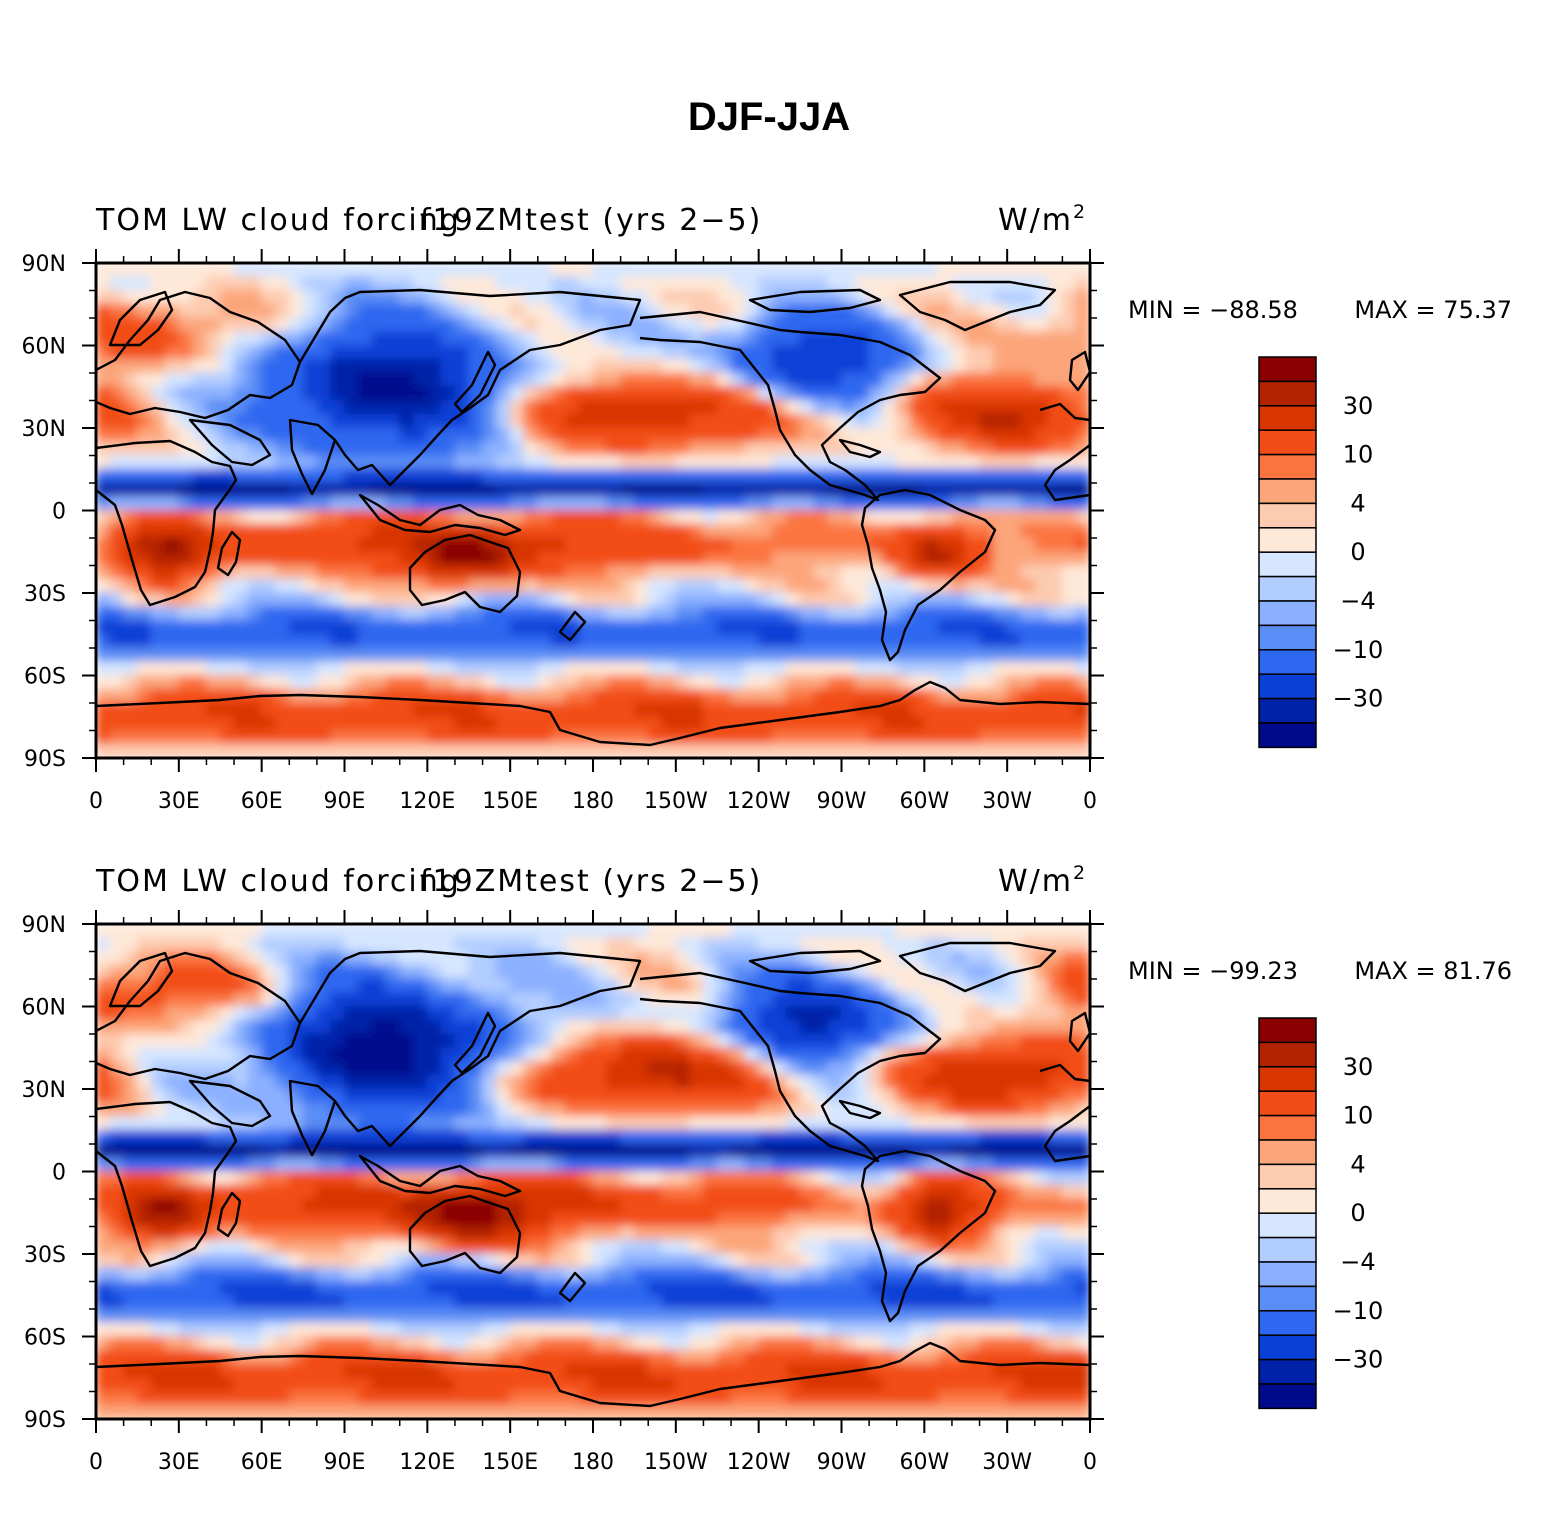 The width and height of the screenshot is (1541, 1538). I want to click on colorbar-label: 10, so click(1358, 455).